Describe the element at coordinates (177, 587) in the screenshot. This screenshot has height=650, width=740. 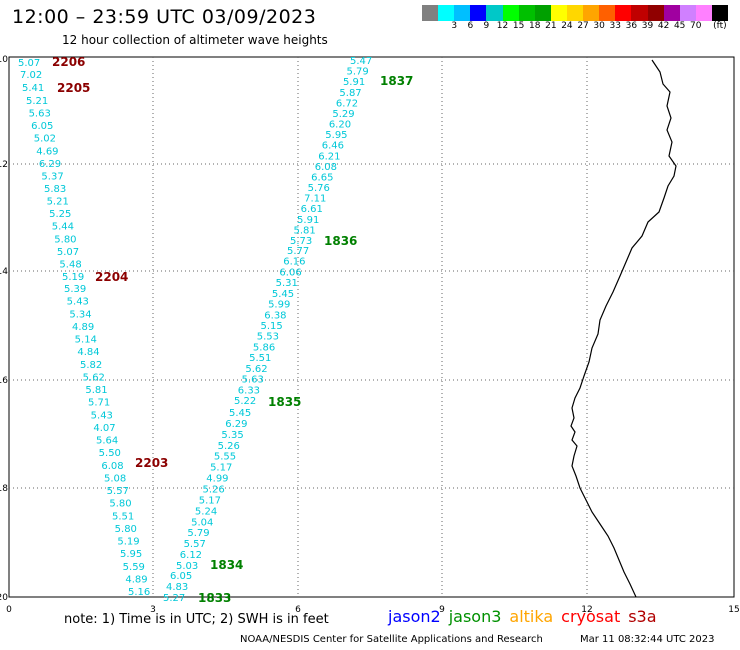
I see `wave-height-label: 4.83` at that location.